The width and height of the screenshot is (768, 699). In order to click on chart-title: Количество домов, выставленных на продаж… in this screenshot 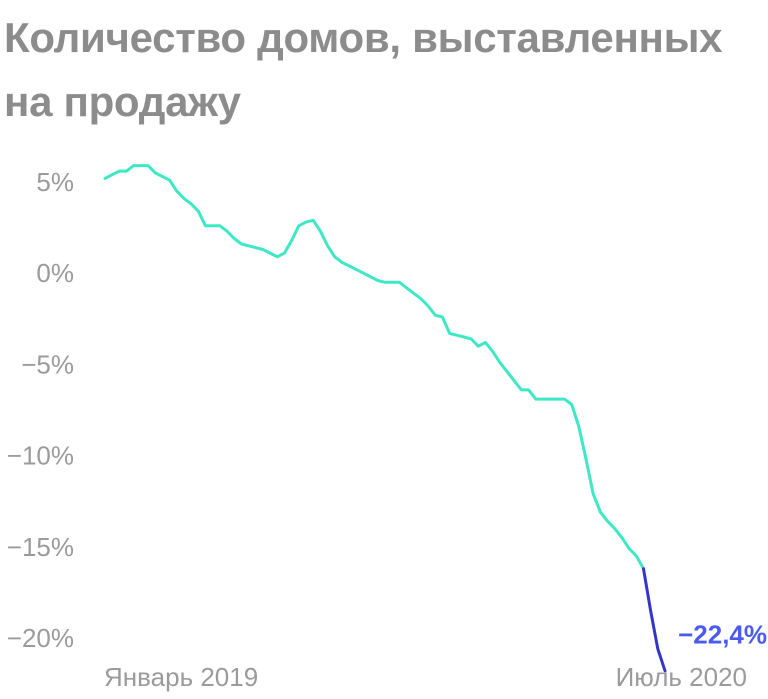, I will do `click(363, 69)`.